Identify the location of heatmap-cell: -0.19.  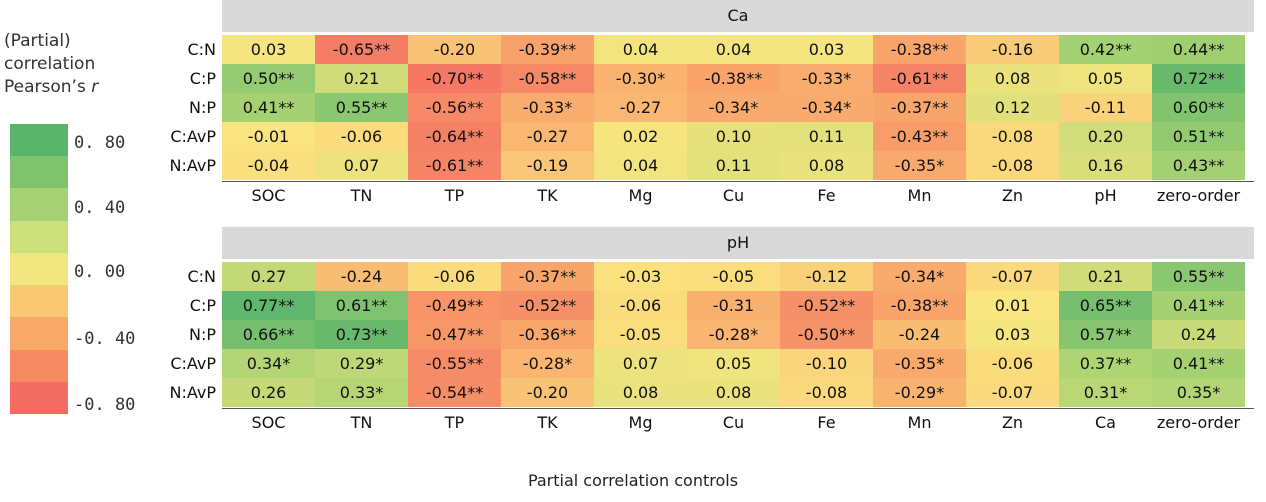
(547, 165).